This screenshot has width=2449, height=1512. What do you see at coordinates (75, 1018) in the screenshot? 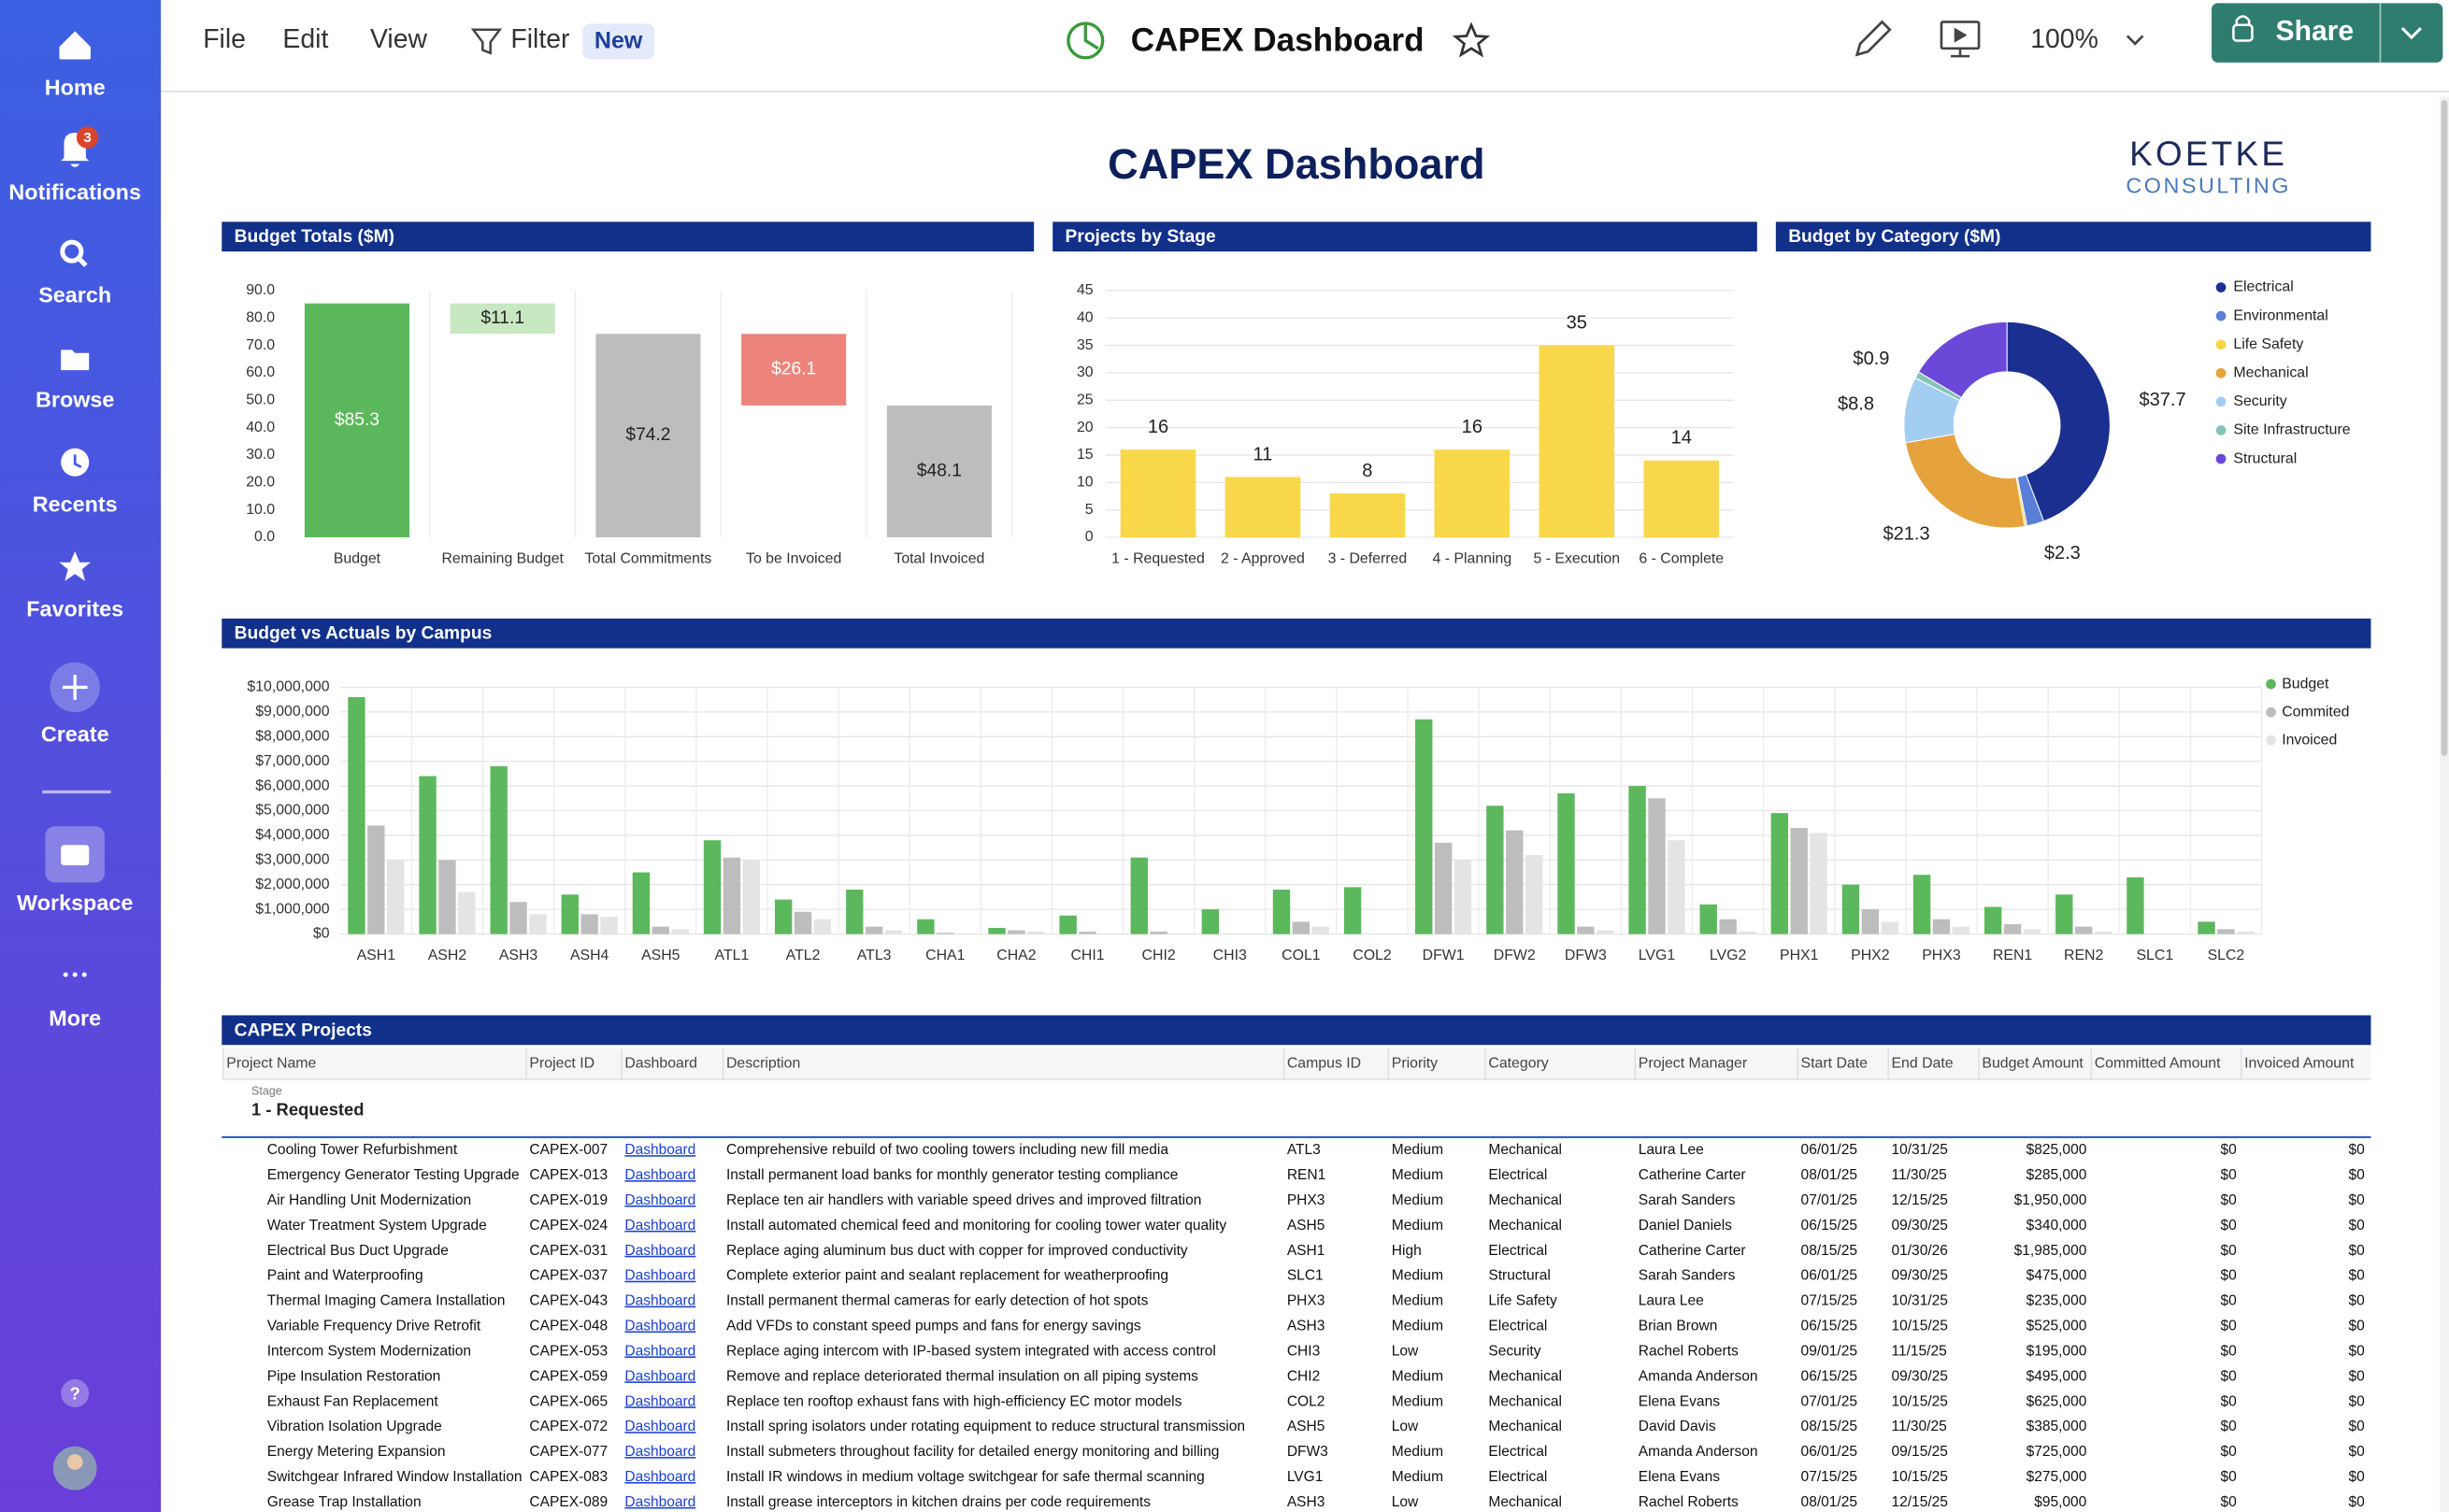
I see `nav-label: More` at bounding box center [75, 1018].